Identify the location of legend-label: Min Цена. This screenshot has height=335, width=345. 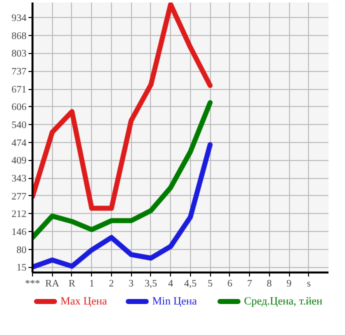
(175, 302).